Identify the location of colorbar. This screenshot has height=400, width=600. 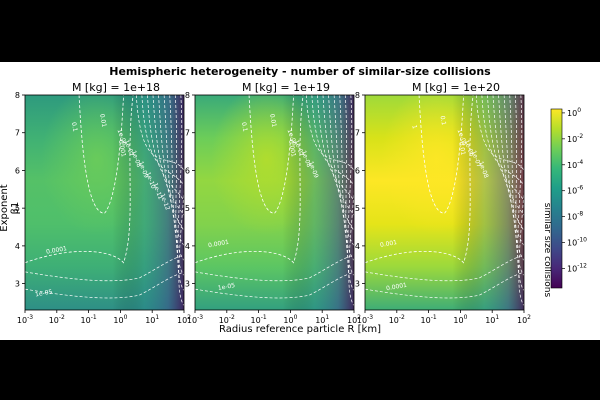
(556, 198).